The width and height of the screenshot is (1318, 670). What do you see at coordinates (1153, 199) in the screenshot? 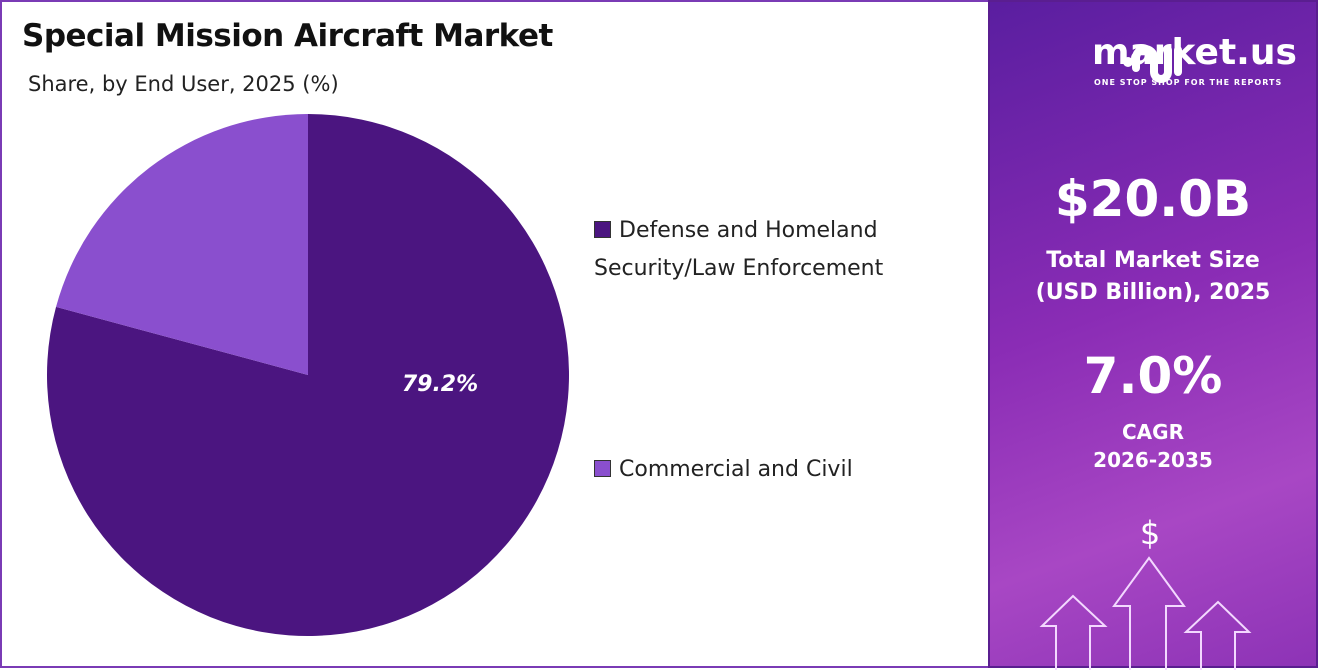
I see `market-size-value: $20.0B` at bounding box center [1153, 199].